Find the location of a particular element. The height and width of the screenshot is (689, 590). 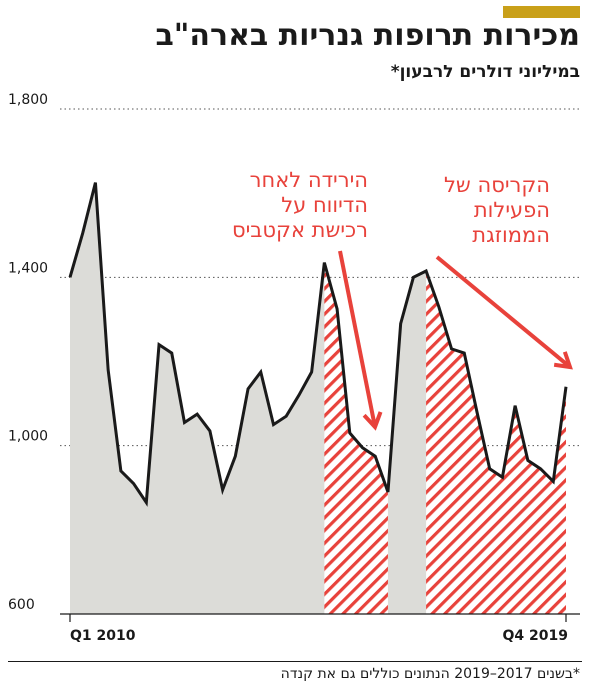

annotation-text: הקריסה של is located at coordinates (497, 185).